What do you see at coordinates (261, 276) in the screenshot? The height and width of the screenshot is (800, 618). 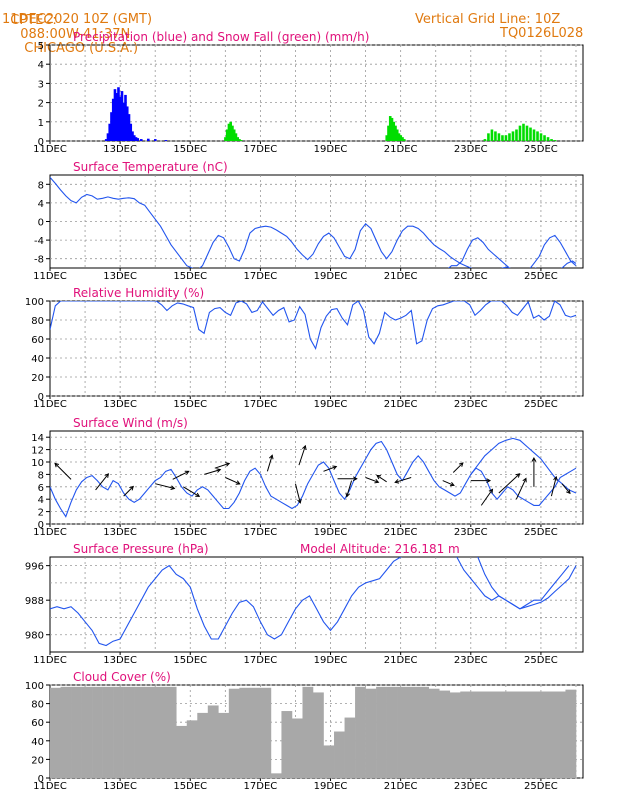 I see `temp-xtick-label: 17DEC` at bounding box center [261, 276].